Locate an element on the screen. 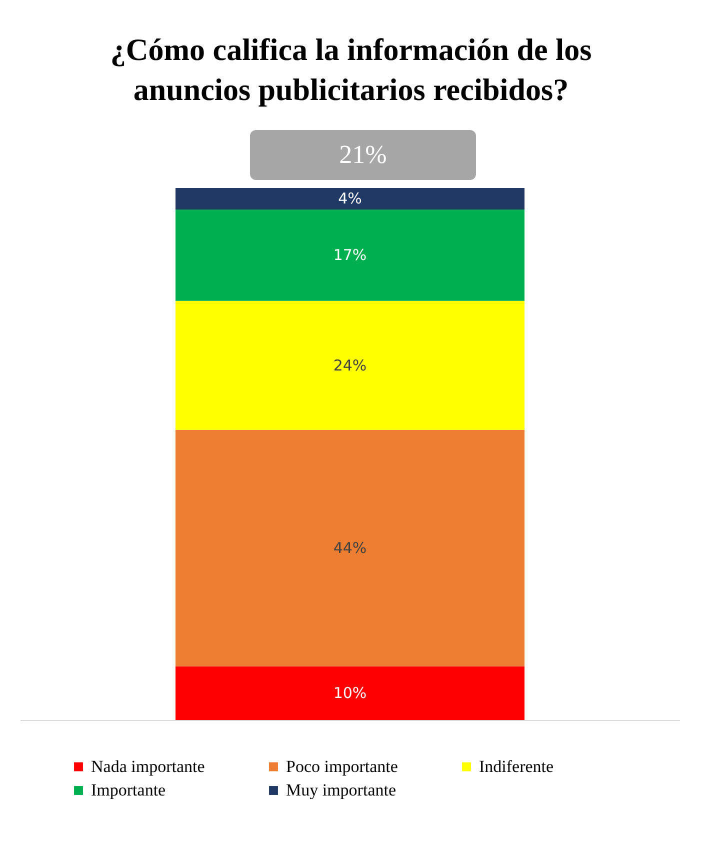 The image size is (702, 842). data-label: 10% is located at coordinates (350, 693).